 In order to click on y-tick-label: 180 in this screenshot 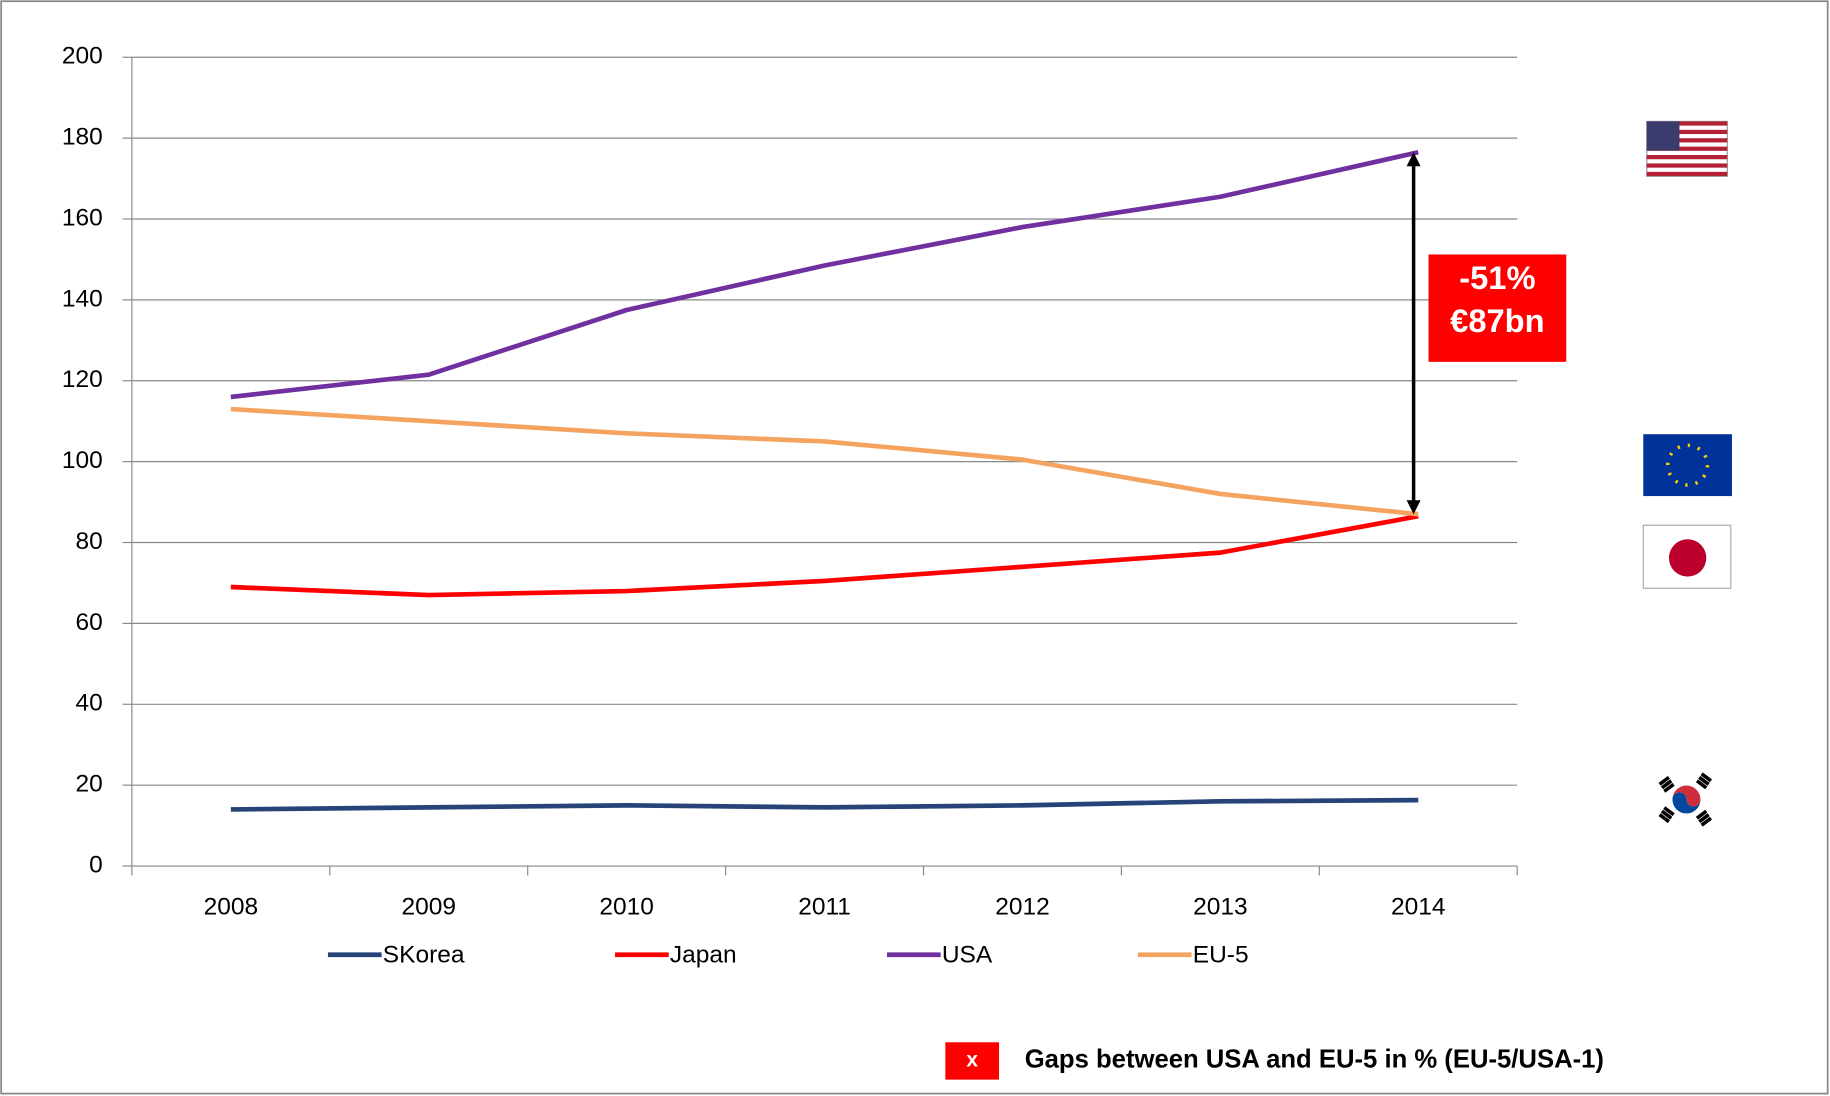, I will do `click(82, 137)`.